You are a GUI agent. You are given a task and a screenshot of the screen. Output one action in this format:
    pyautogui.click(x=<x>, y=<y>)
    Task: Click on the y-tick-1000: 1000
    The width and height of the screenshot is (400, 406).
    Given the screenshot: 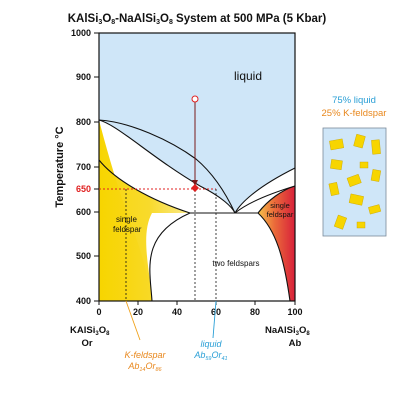 What is the action you would take?
    pyautogui.click(x=81, y=33)
    